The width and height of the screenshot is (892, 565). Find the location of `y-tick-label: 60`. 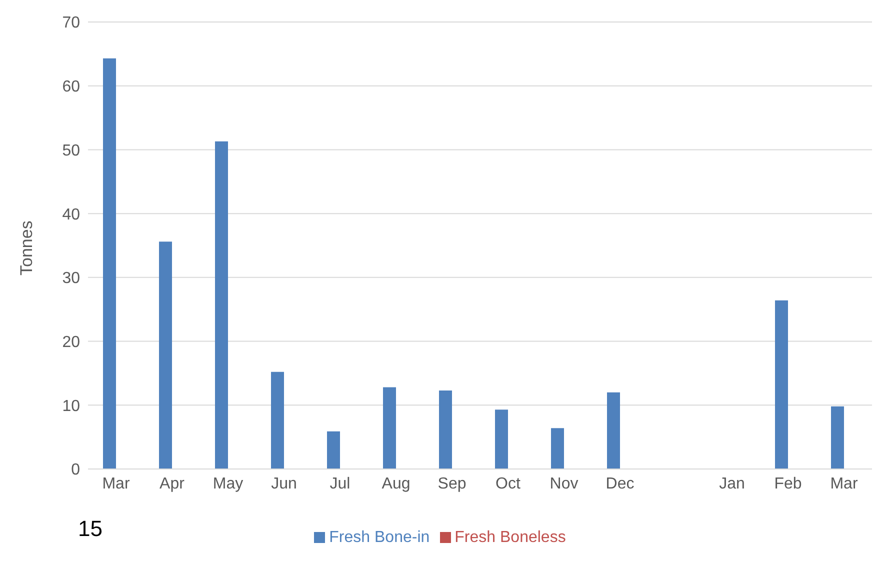

y-tick-label: 60 is located at coordinates (71, 87).